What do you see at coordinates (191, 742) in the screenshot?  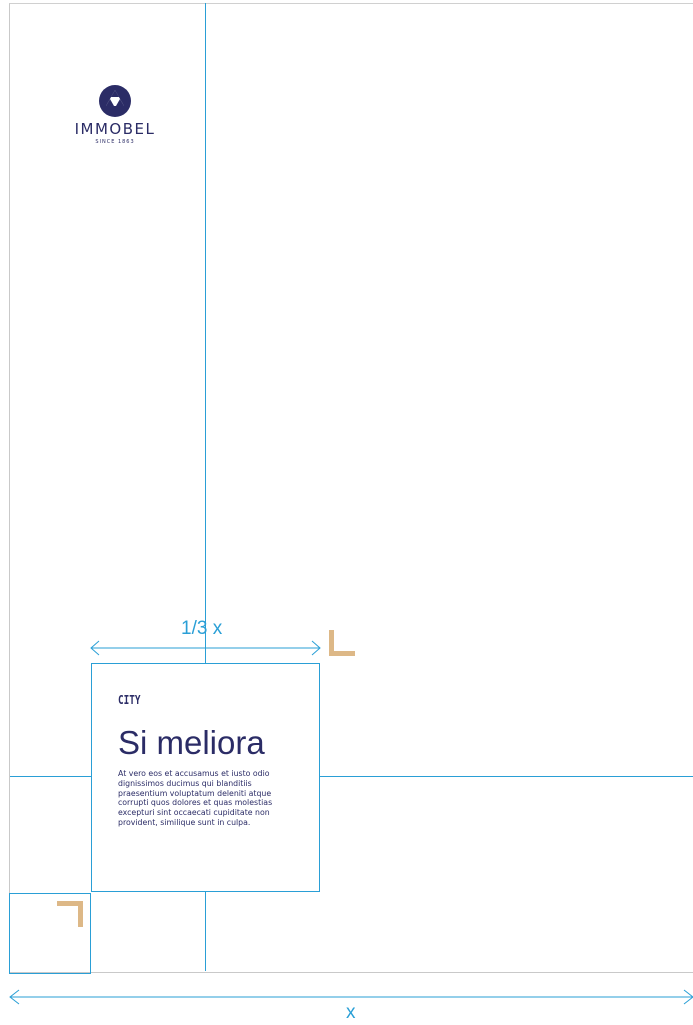 I see `card-title: Si meliora` at bounding box center [191, 742].